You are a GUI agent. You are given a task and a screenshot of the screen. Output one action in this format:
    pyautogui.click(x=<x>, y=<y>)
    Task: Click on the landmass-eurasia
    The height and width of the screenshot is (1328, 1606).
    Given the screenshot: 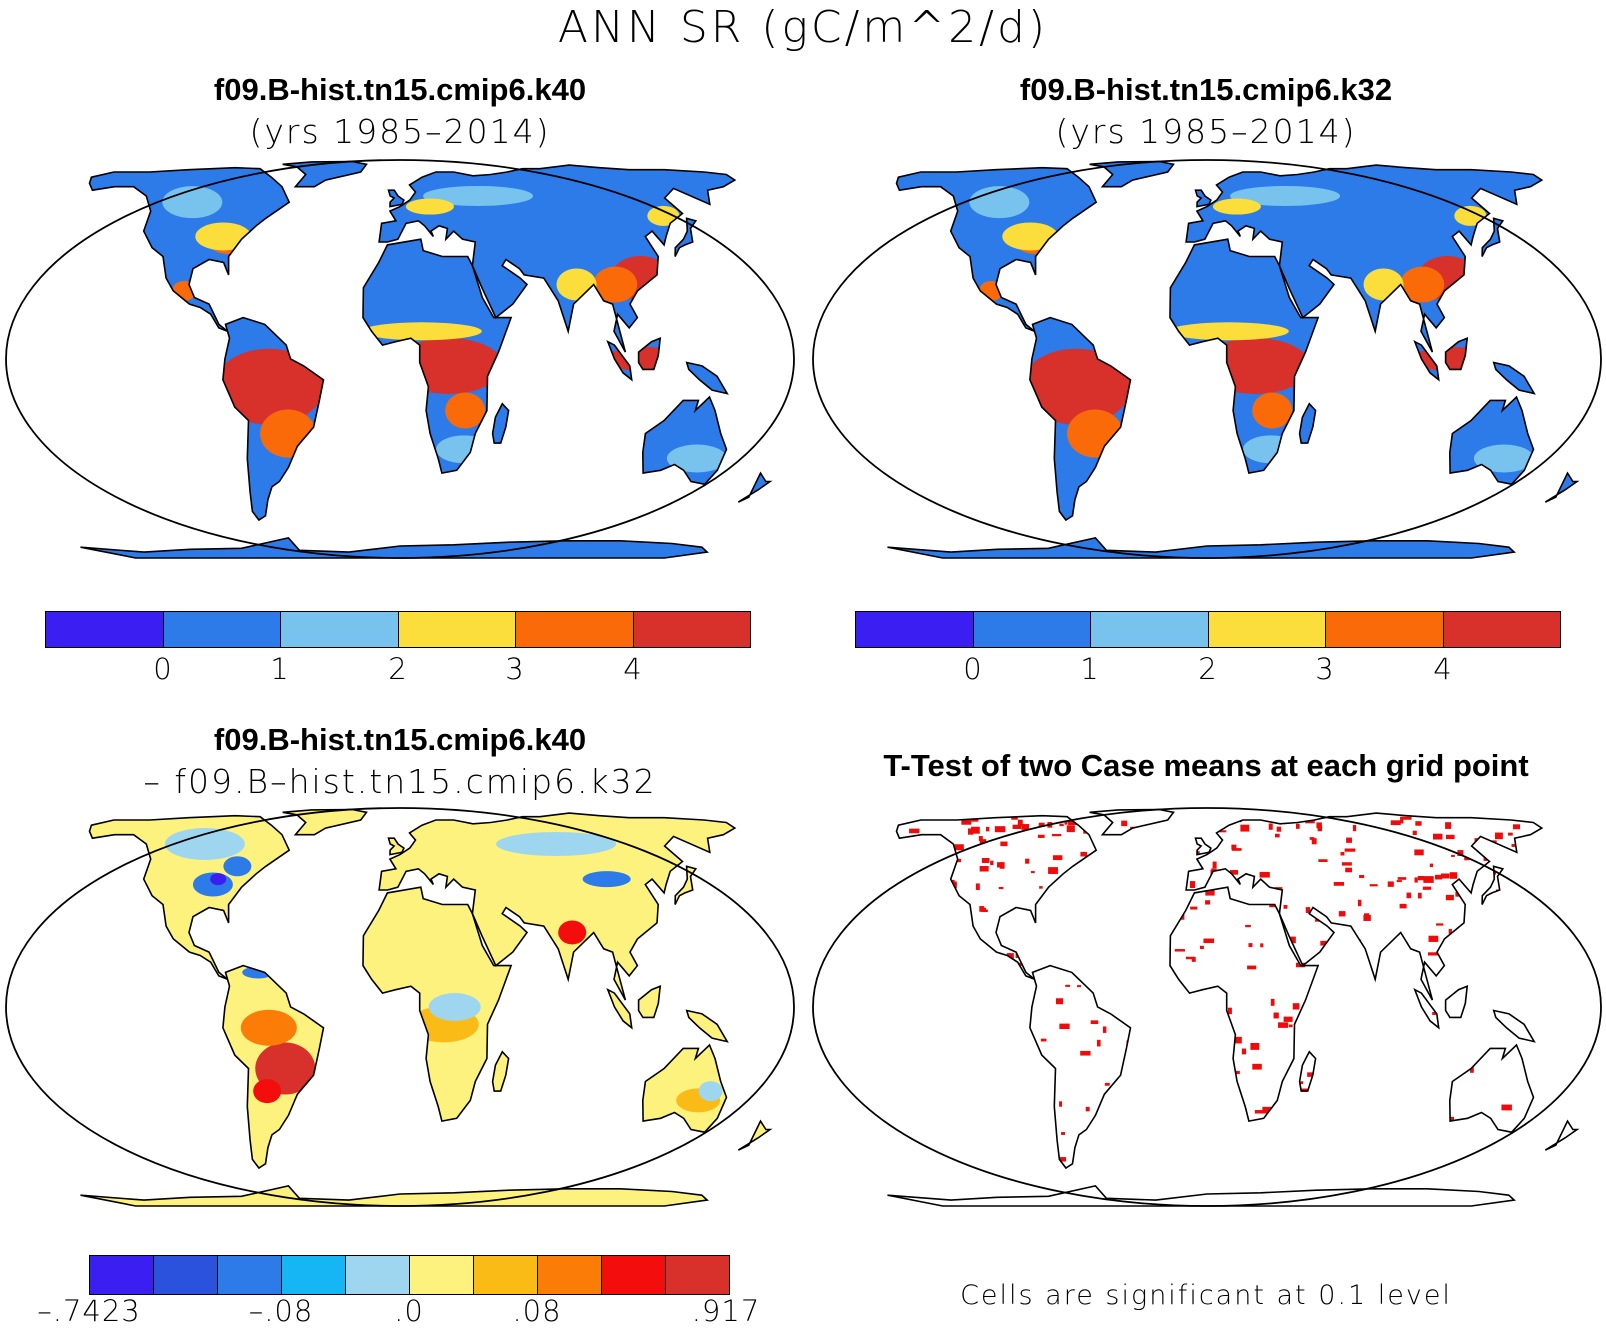 What is the action you would take?
    pyautogui.click(x=1364, y=907)
    